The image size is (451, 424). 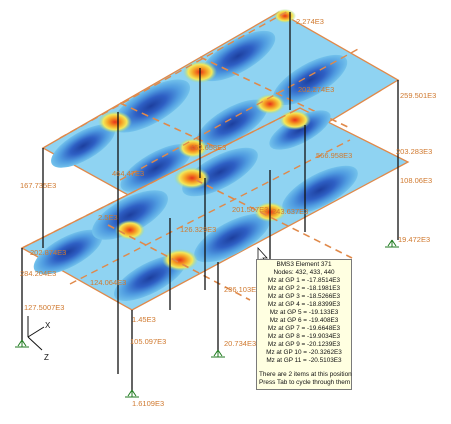 I want to click on axis-z-label: Z, so click(x=46, y=357).